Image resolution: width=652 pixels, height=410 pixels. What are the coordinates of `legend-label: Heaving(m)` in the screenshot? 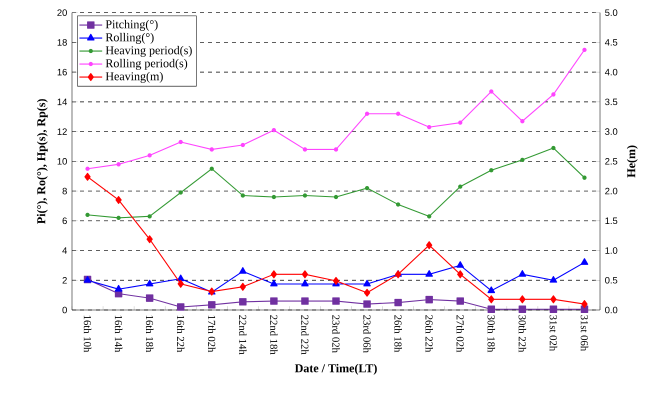 It's located at (134, 77).